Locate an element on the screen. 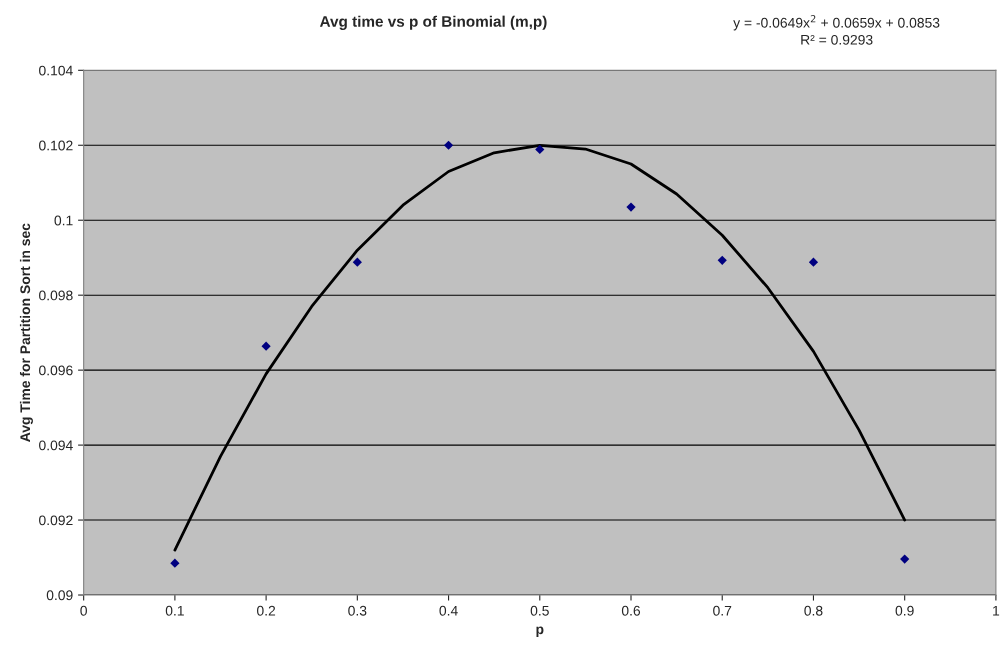  x-tick-label: 0.3 is located at coordinates (357, 610).